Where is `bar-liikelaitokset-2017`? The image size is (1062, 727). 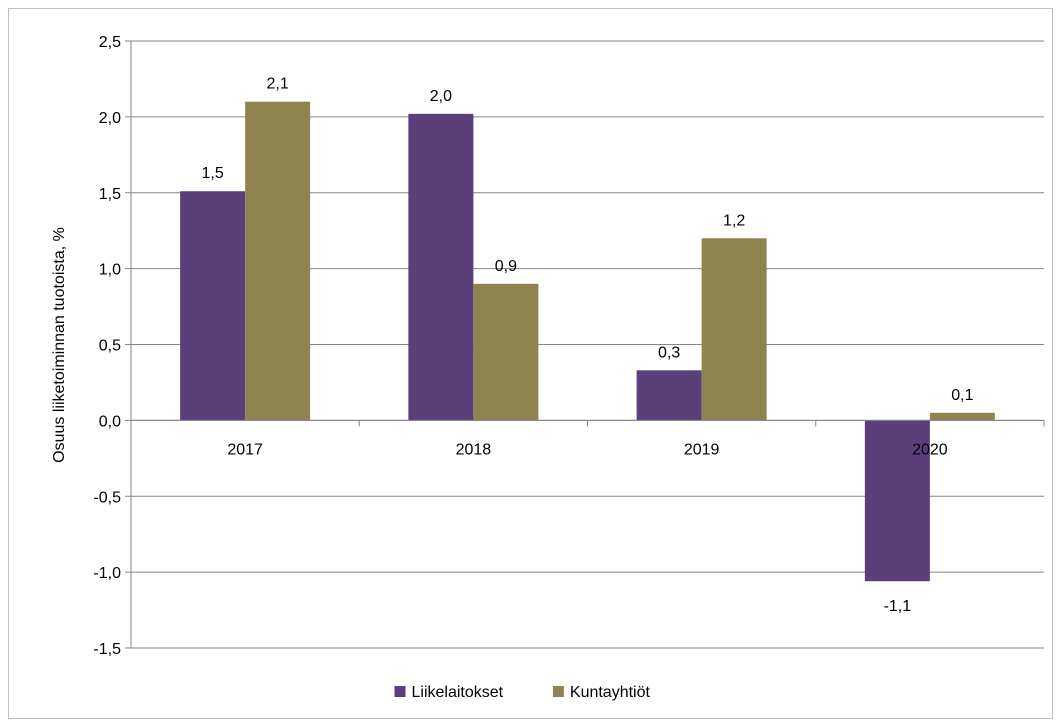
bar-liikelaitokset-2017 is located at coordinates (213, 306).